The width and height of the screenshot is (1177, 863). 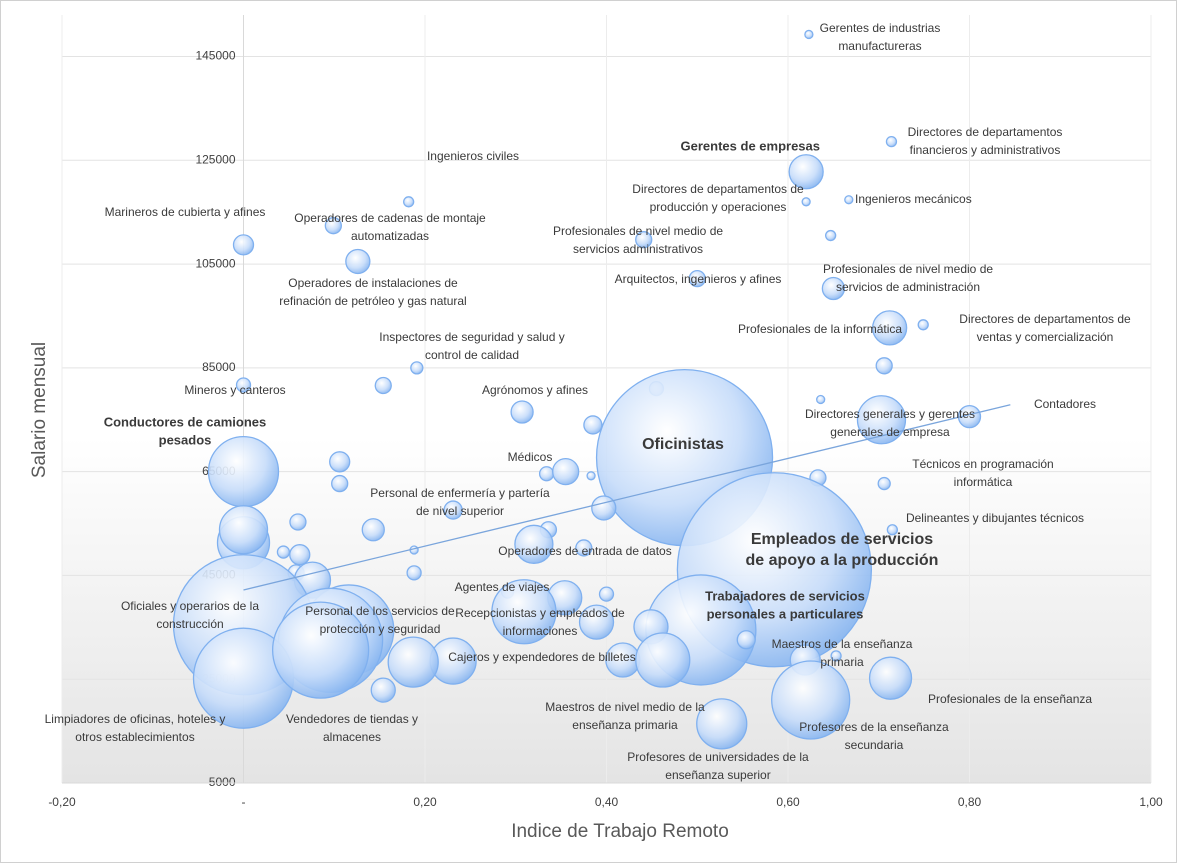 What do you see at coordinates (1151, 802) in the screenshot?
I see `x-tick-label: 1,00` at bounding box center [1151, 802].